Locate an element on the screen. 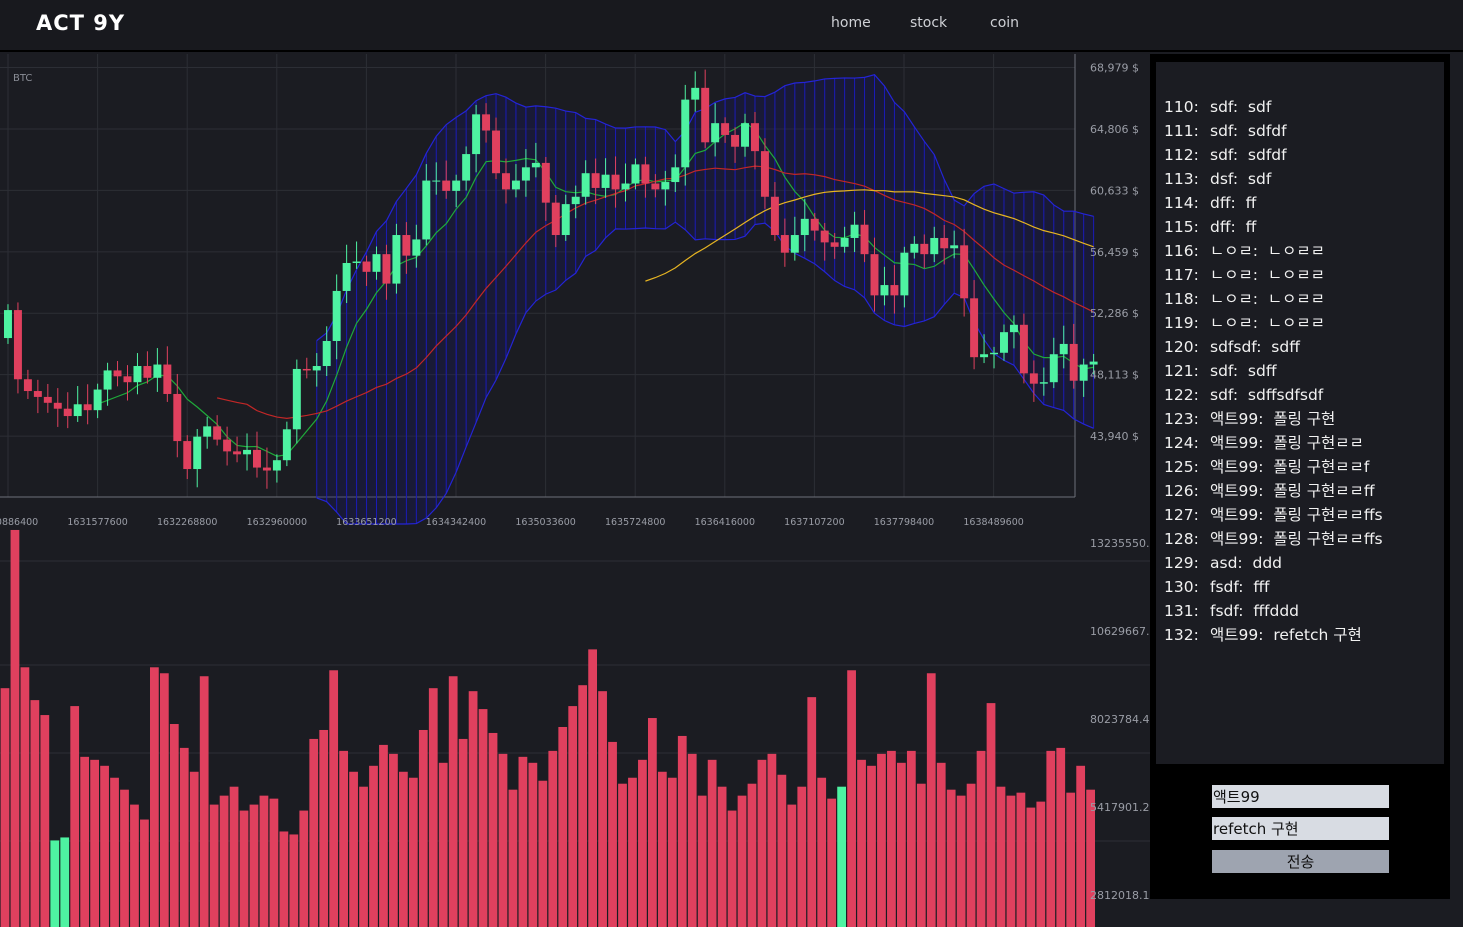  message-item: 129: asd: ddd is located at coordinates (1273, 563).